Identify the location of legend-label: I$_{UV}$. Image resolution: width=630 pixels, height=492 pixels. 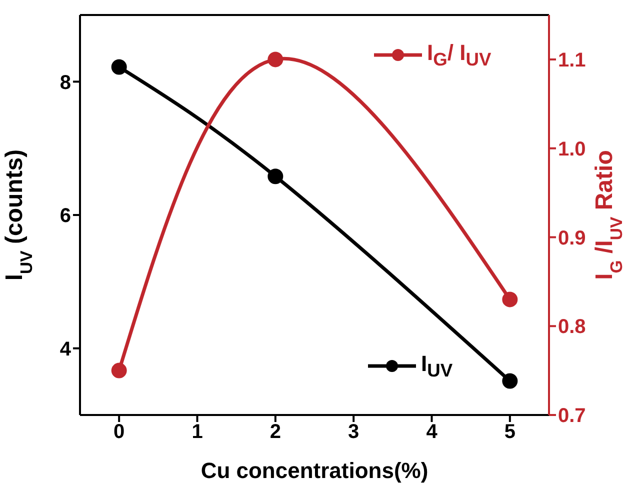
(437, 366).